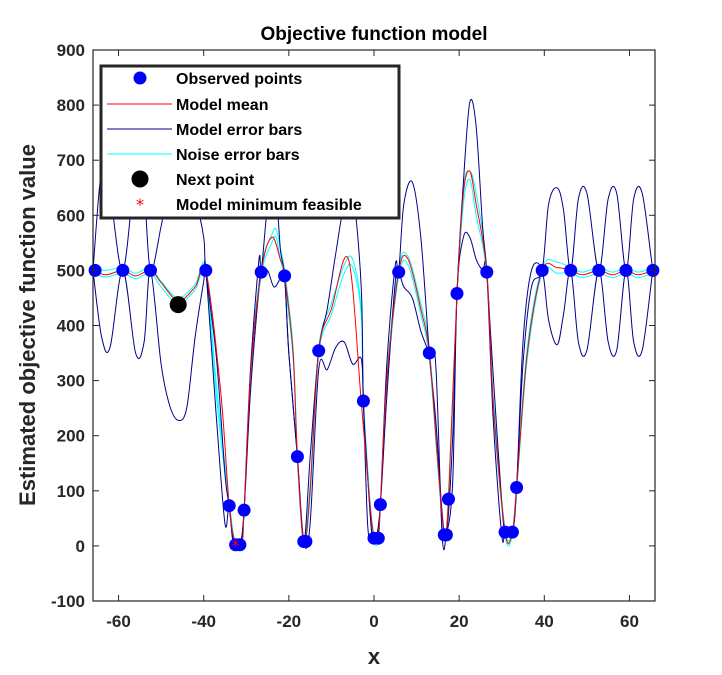  I want to click on x-tick-label: 60, so click(629, 621).